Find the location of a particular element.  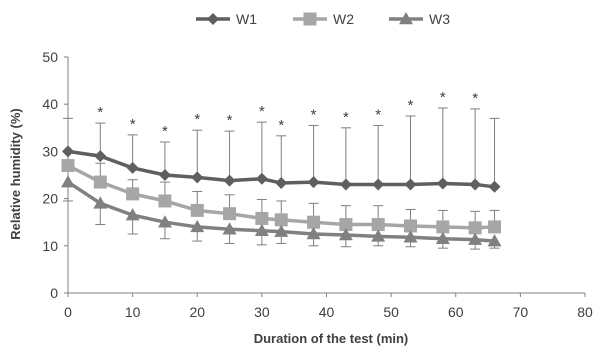

x-tick-label: 70 is located at coordinates (521, 312).